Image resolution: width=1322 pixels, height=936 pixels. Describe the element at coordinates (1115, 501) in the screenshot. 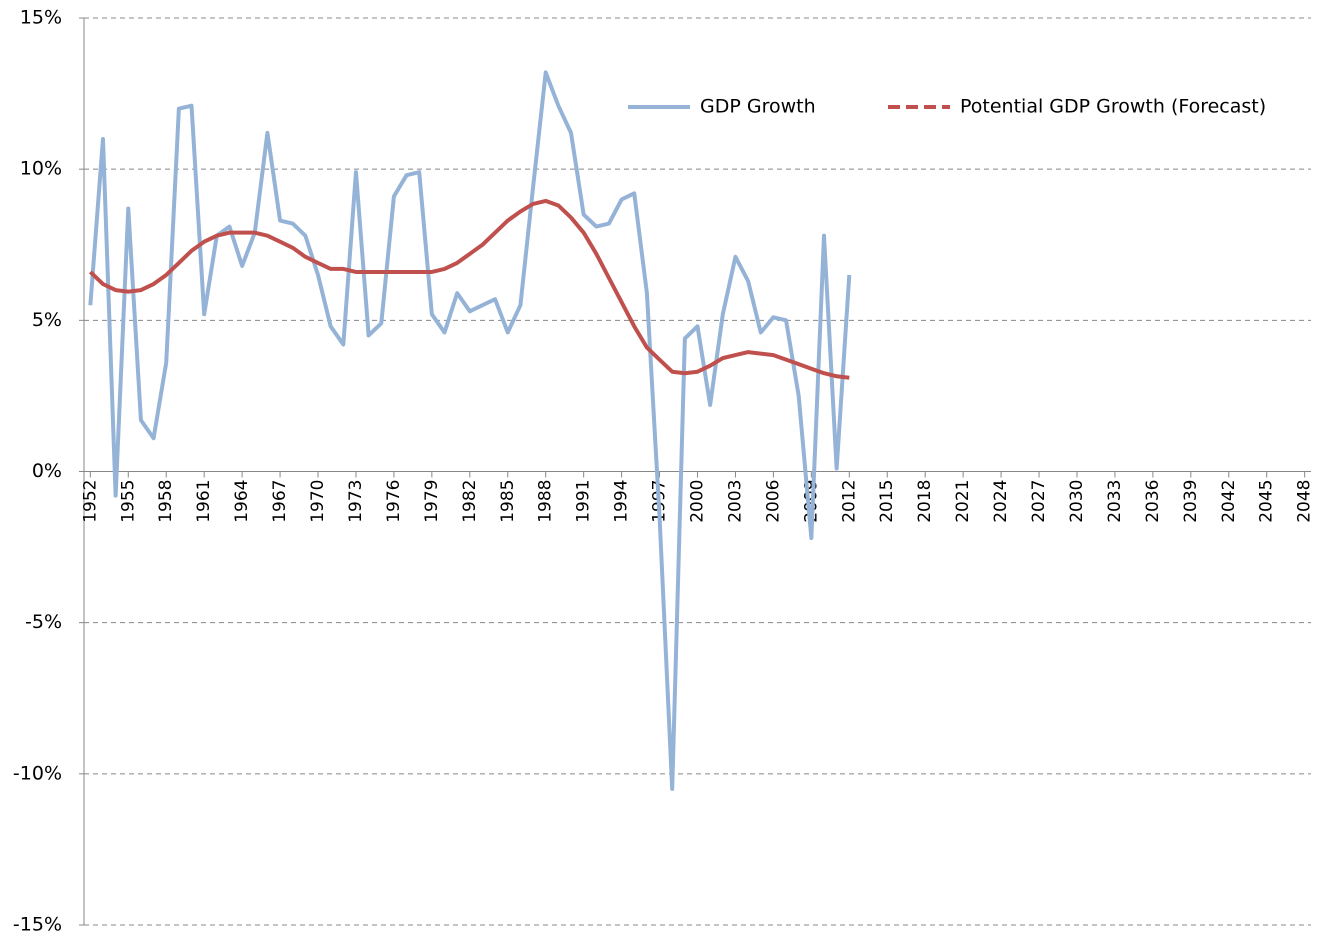

I see `x-tick-label: 2033` at that location.